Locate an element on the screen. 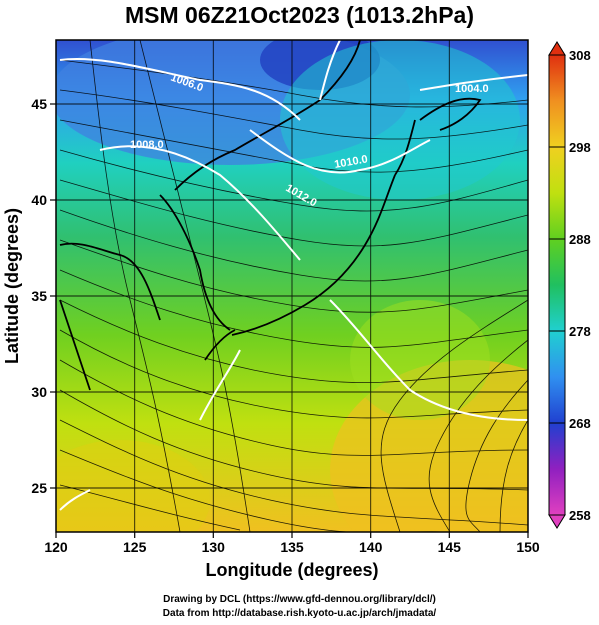  x-tick-label: 135 is located at coordinates (292, 547).